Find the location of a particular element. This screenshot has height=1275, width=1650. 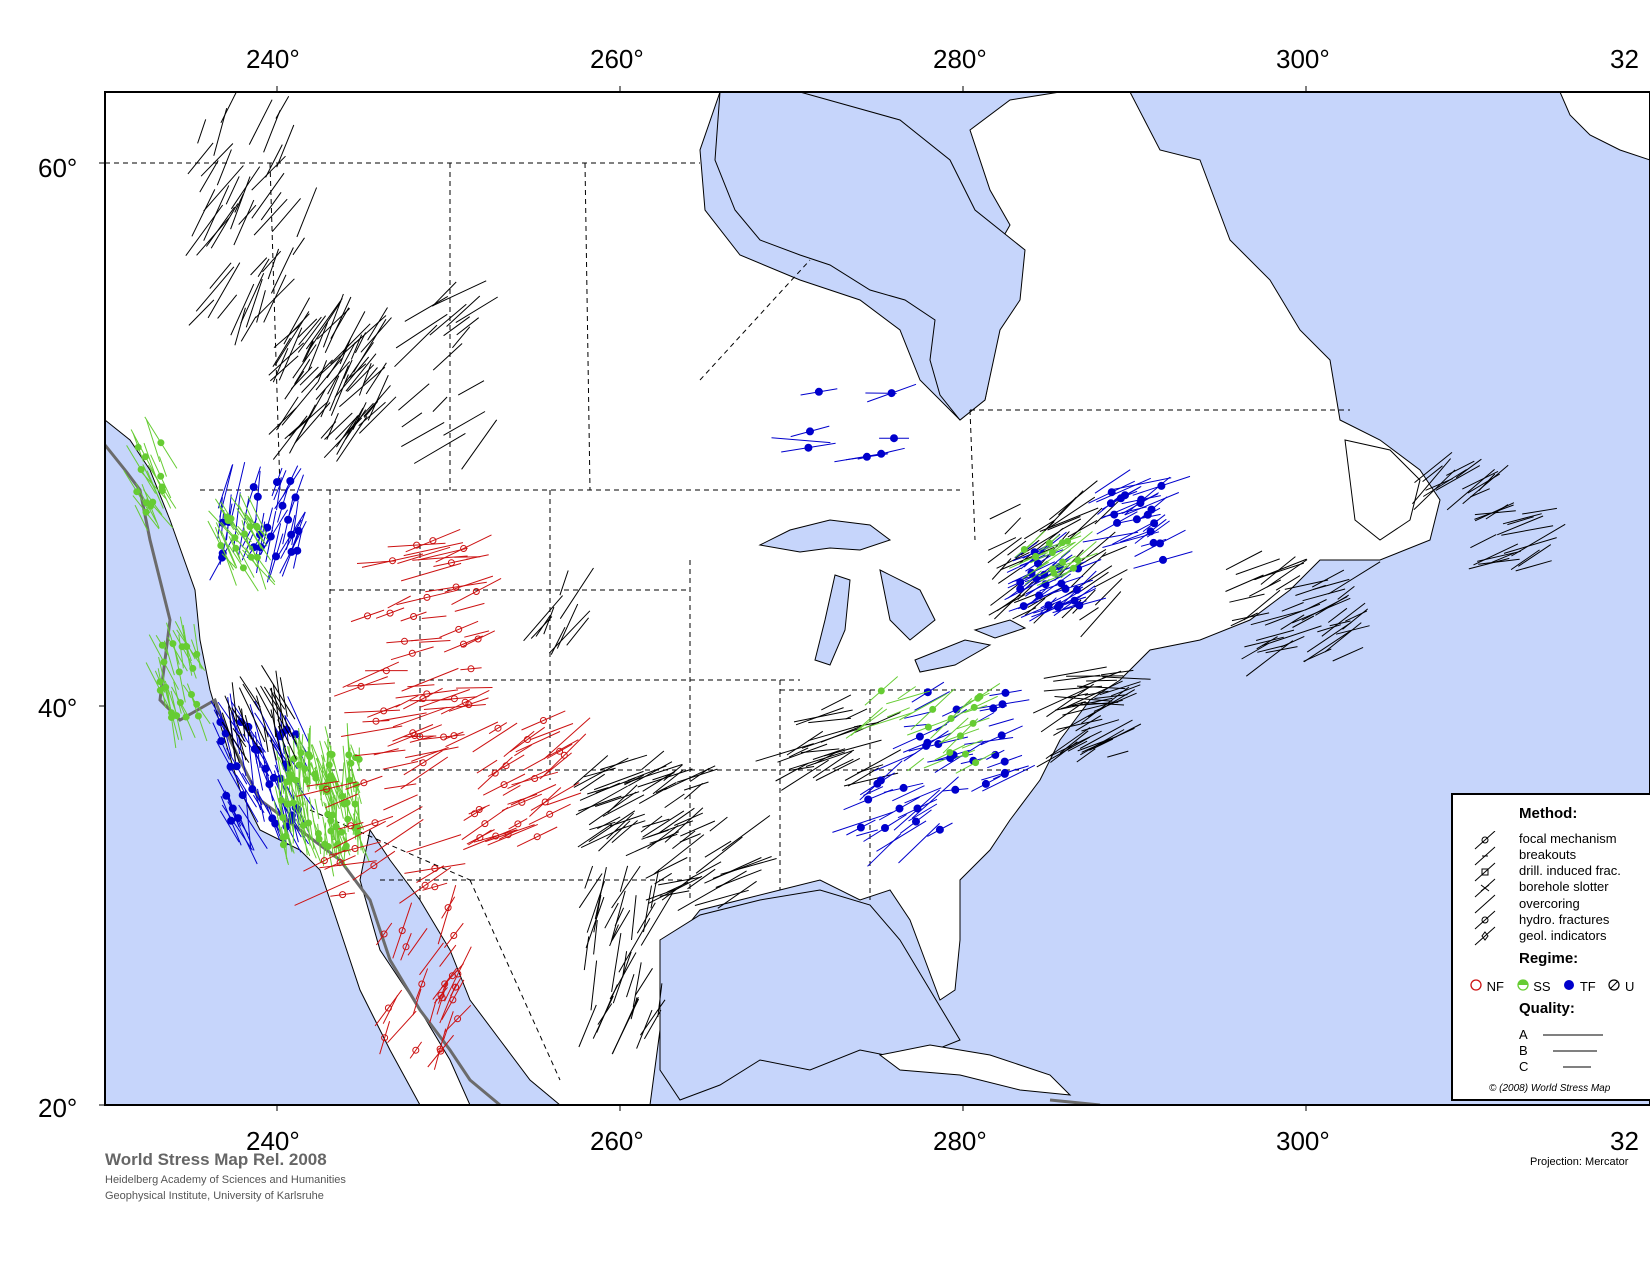

lon-tick-300-top: 300° is located at coordinates (1303, 59).